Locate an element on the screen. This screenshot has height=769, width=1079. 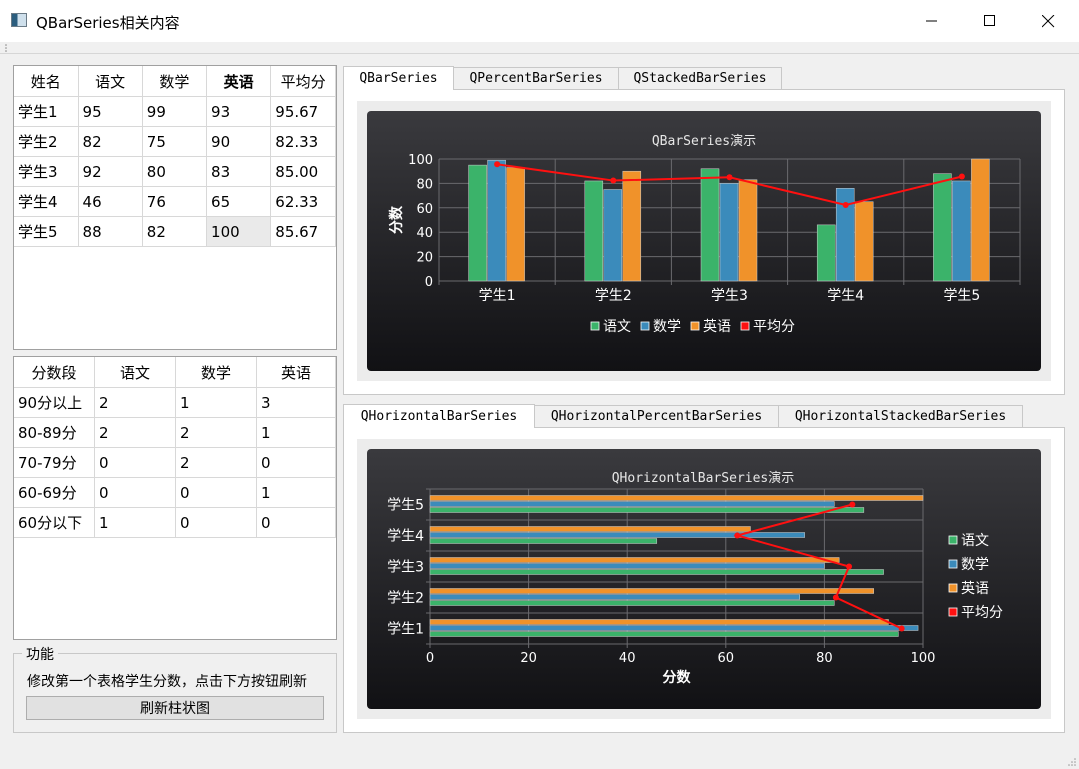
table-cell: 95 is located at coordinates (110, 111).